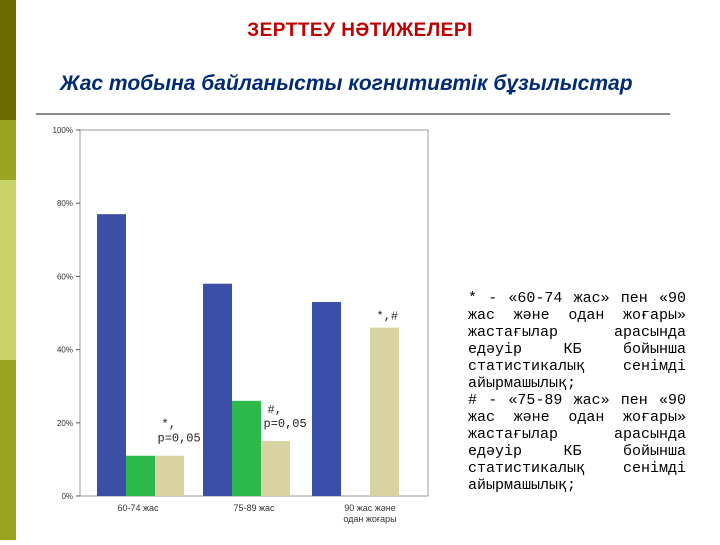 Image resolution: width=720 pixels, height=545 pixels. What do you see at coordinates (8, 150) in the screenshot?
I see `decor-strip-mid` at bounding box center [8, 150].